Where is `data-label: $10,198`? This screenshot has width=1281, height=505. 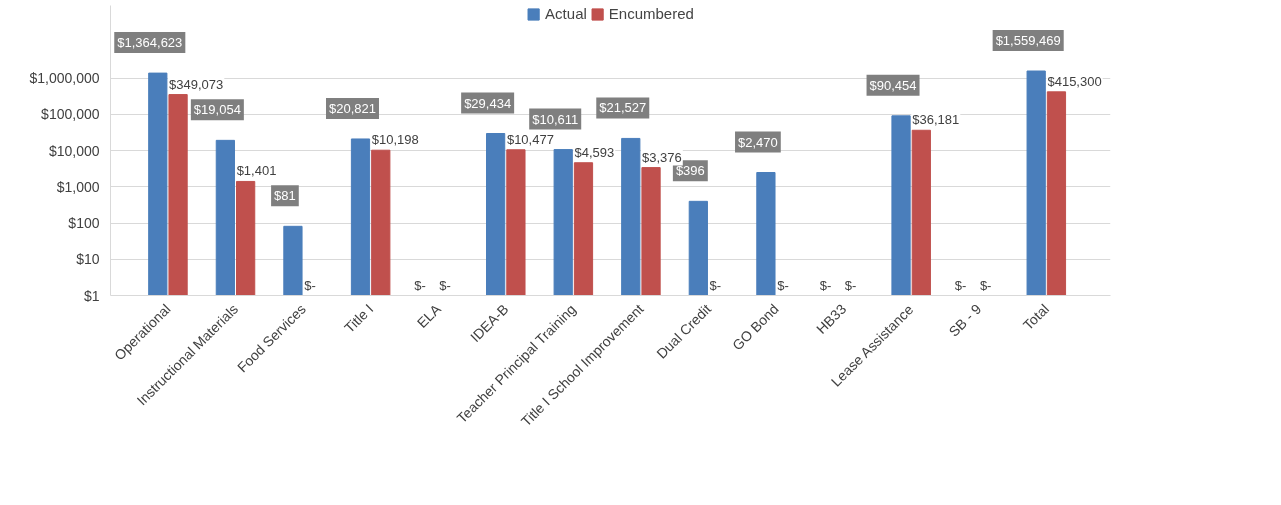
data-label: $10,198 is located at coordinates (395, 140).